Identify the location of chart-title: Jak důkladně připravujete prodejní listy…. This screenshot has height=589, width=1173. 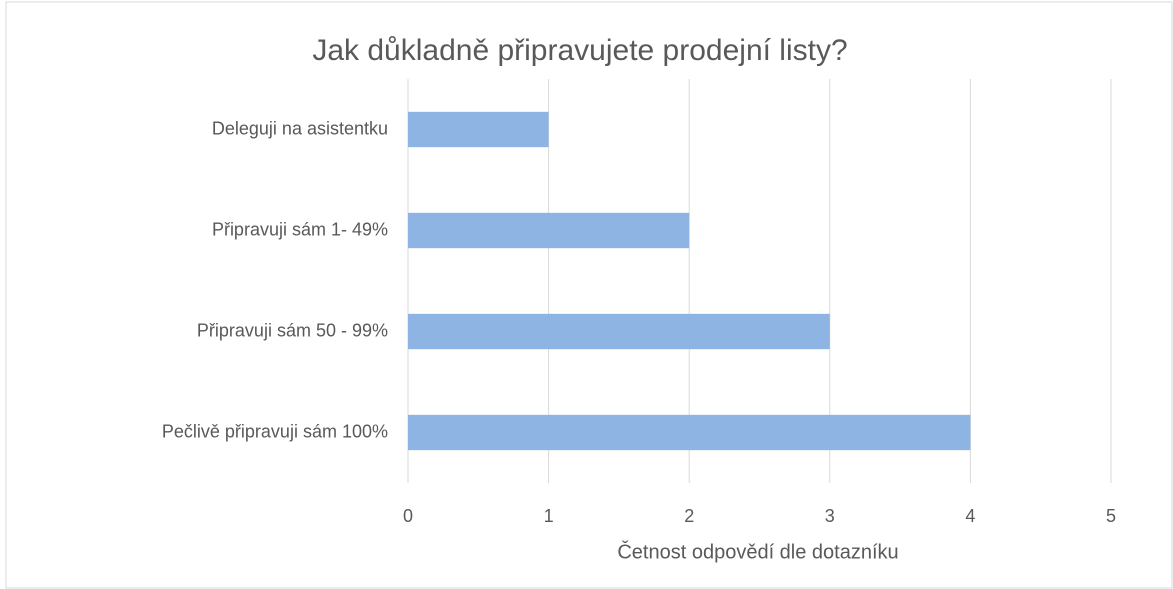
(579, 50).